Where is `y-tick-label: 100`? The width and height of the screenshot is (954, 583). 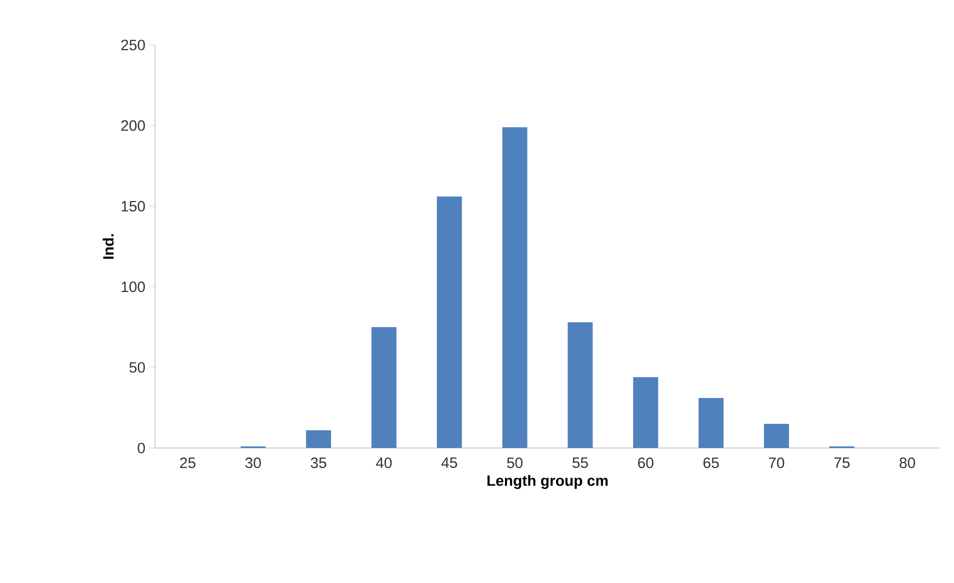
y-tick-label: 100 is located at coordinates (133, 287).